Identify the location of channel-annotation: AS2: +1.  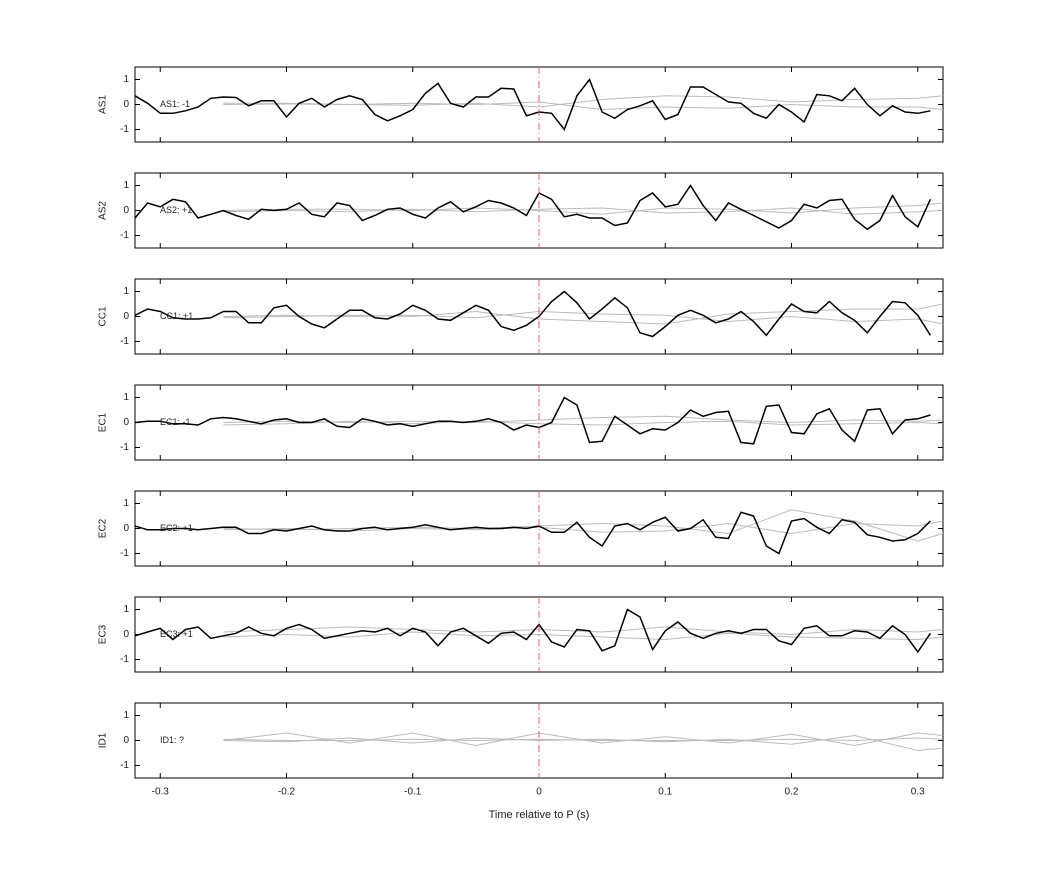
(176, 210).